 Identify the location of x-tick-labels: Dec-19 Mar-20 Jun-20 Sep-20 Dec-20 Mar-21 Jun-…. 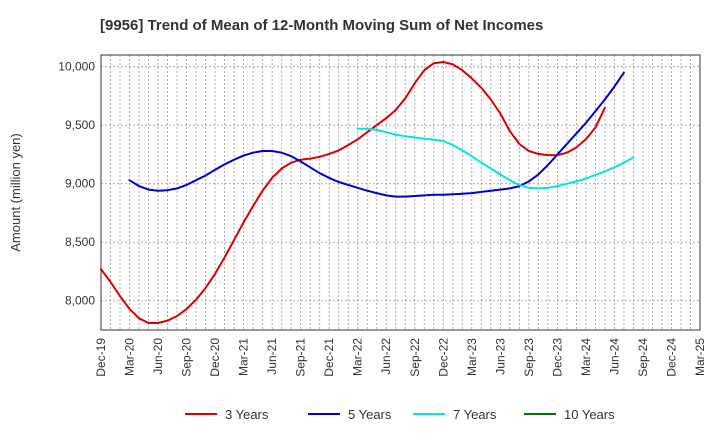
(400, 357).